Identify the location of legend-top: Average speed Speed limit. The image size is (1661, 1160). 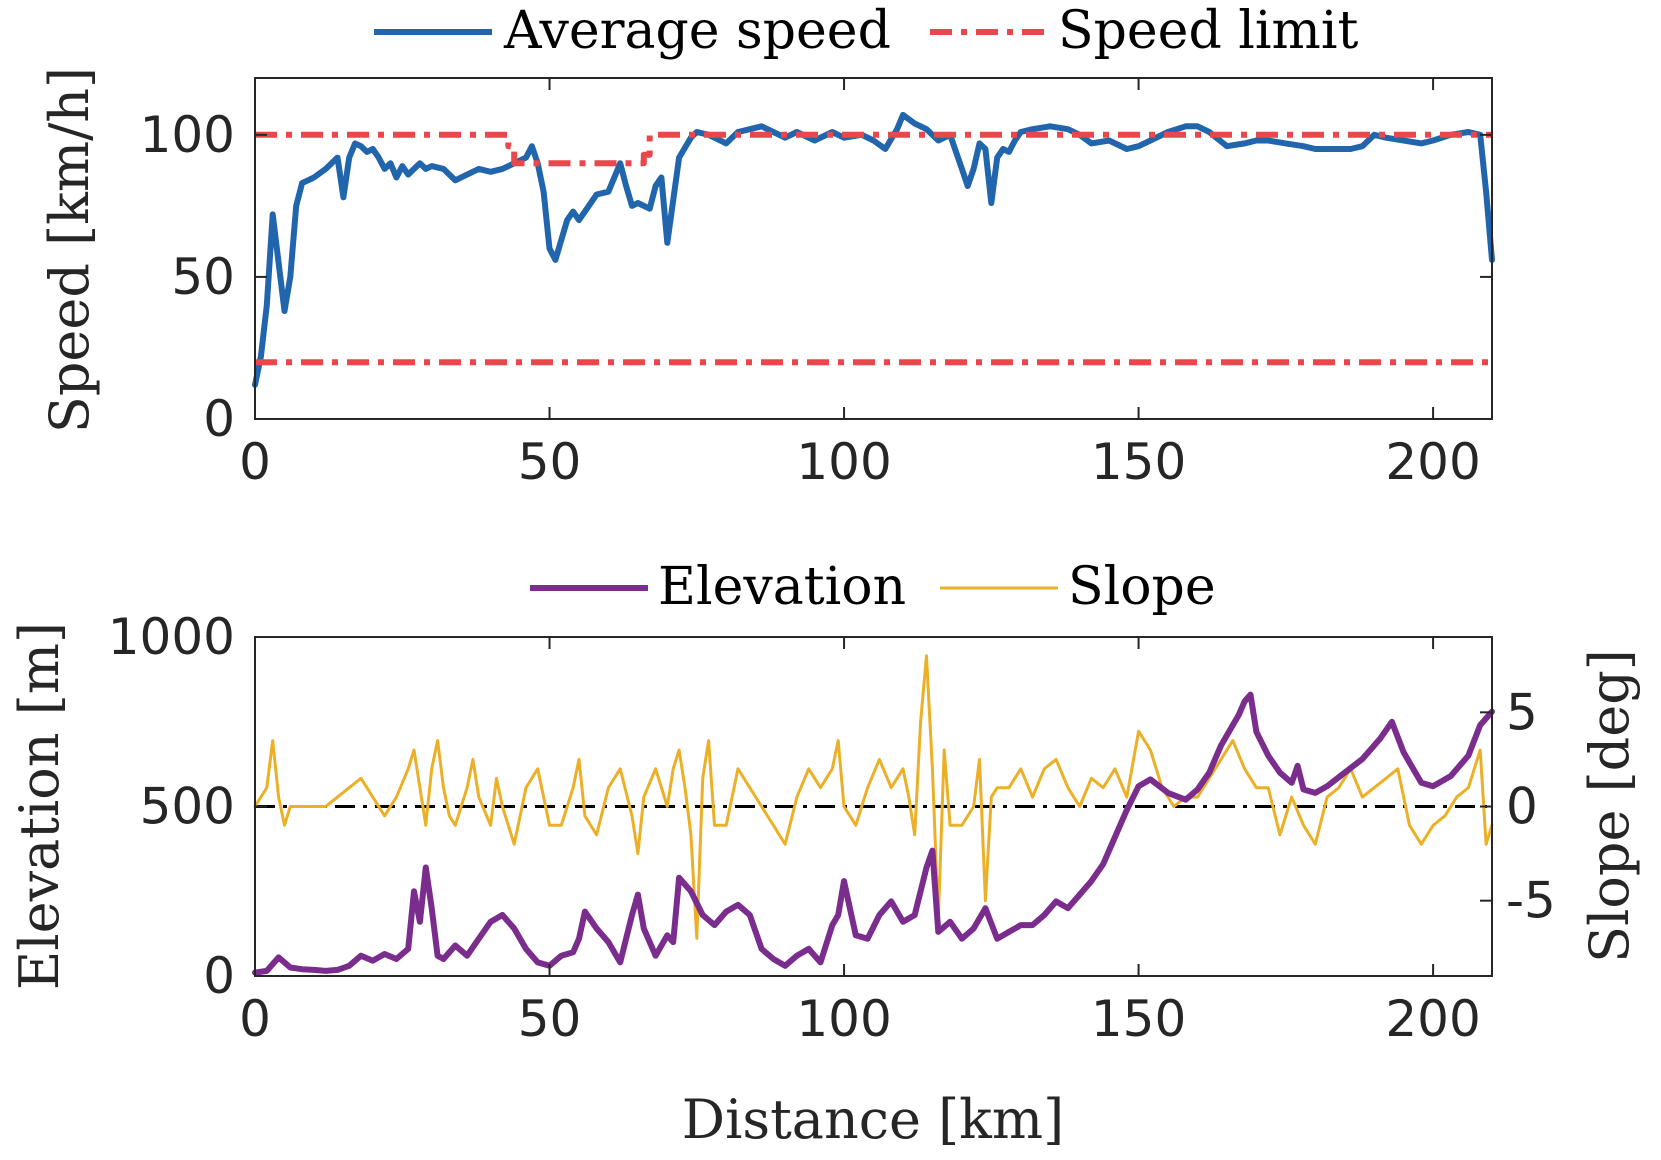
(866, 31).